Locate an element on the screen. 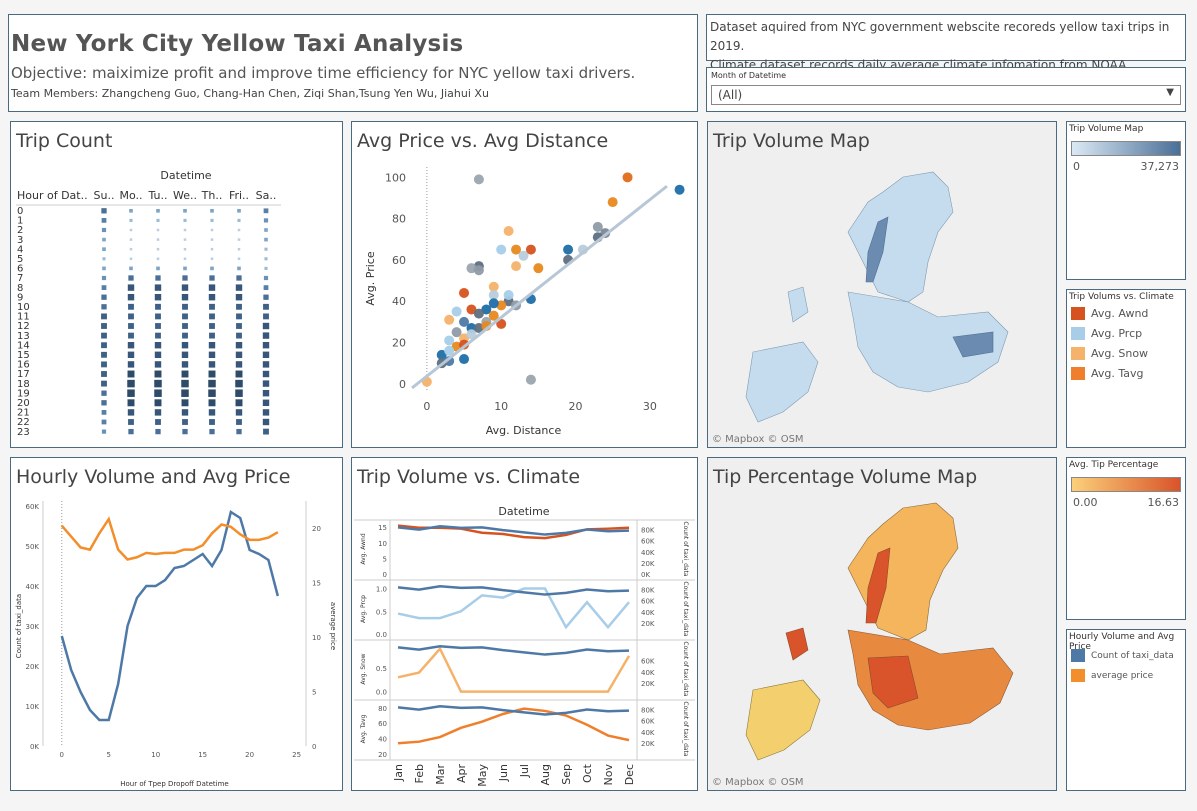 This screenshot has height=811, width=1197. climate-y2-tick: 20K is located at coordinates (648, 744).